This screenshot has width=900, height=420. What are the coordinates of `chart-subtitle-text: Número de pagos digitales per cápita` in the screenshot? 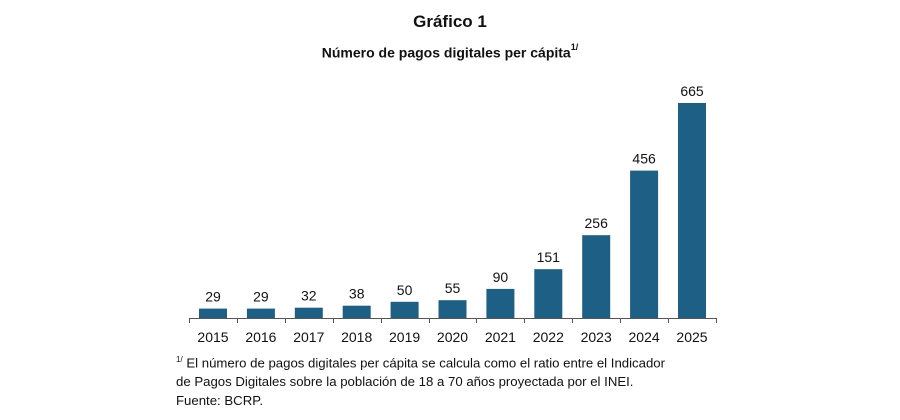 It's located at (446, 52).